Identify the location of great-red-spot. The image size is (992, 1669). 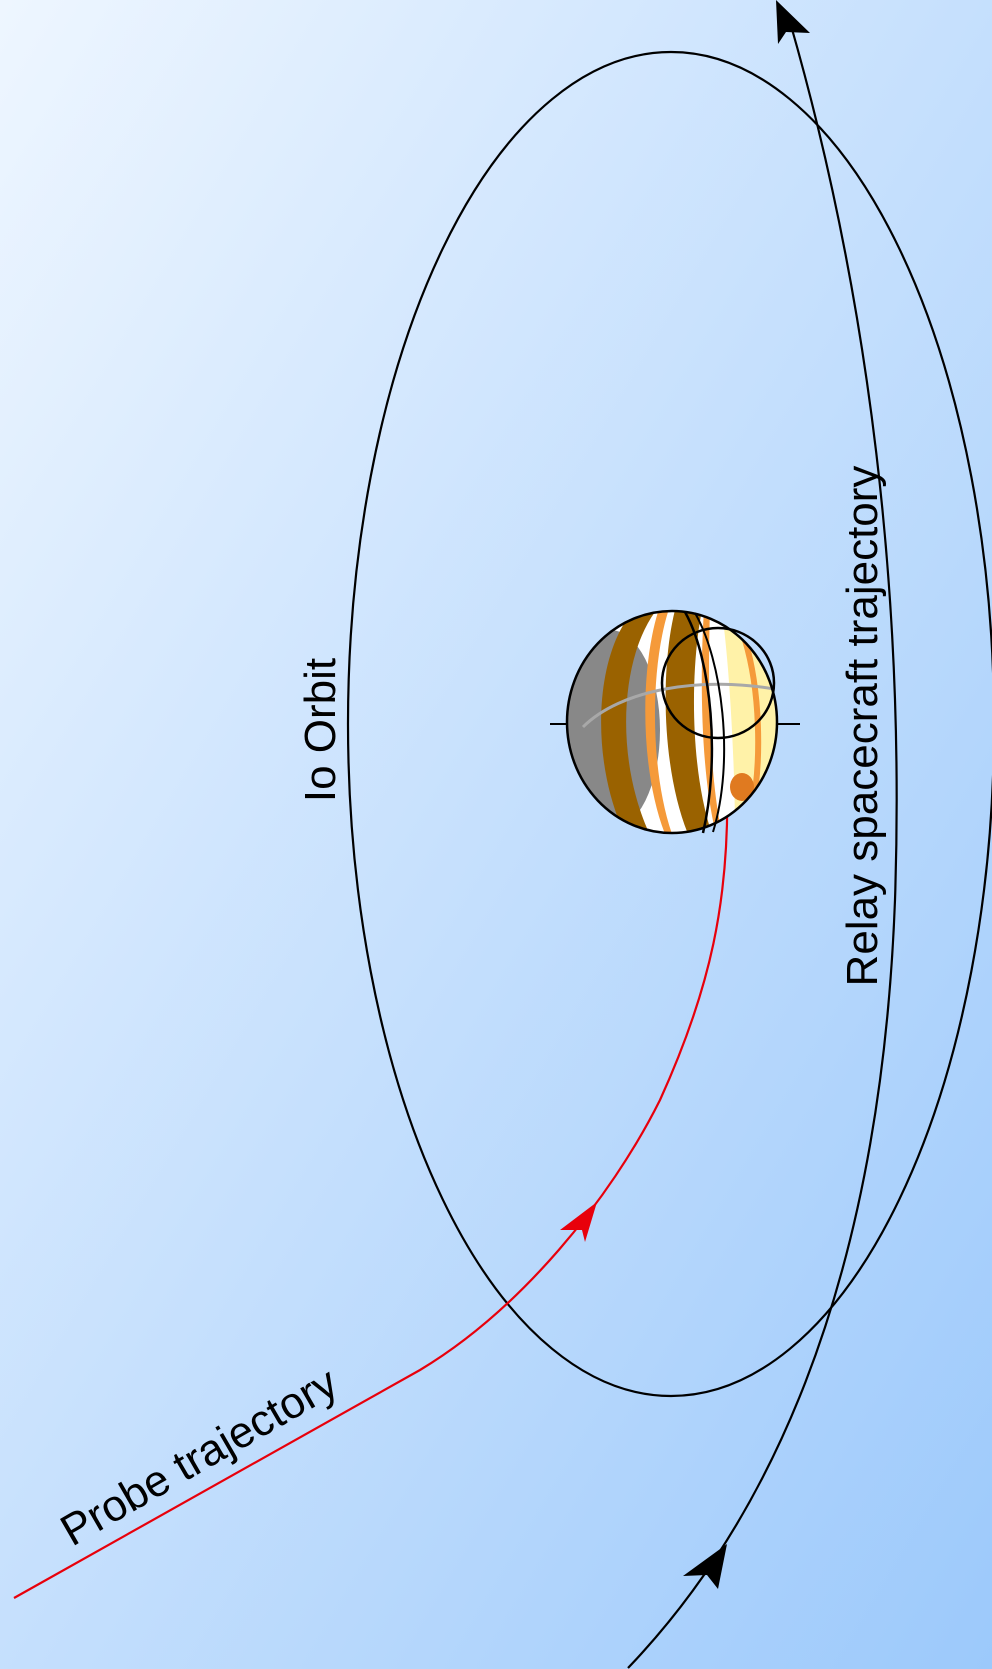
(742, 787).